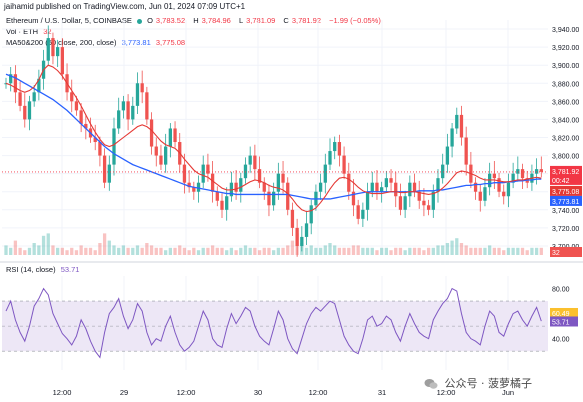 This screenshot has width=583, height=402. Describe the element at coordinates (561, 340) in the screenshot. I see `rsi-tick-label: 40.00` at that location.